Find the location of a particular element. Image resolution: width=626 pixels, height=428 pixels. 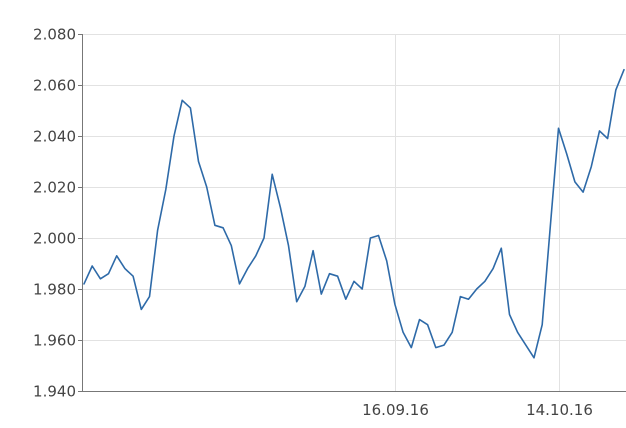

y-tick-label: 1.940 is located at coordinates (54, 392).